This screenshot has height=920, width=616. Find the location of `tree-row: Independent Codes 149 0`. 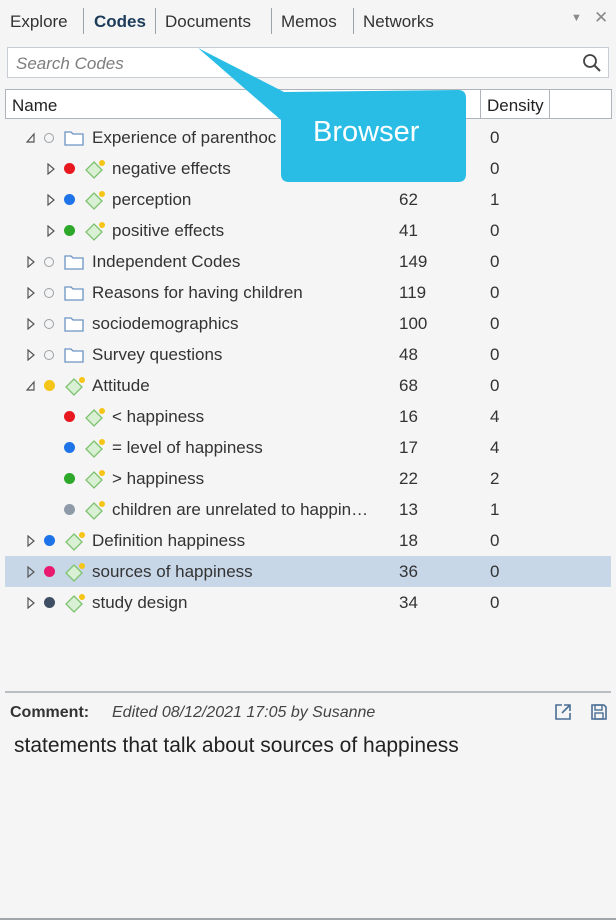

tree-row: Independent Codes 149 0 is located at coordinates (308, 261).